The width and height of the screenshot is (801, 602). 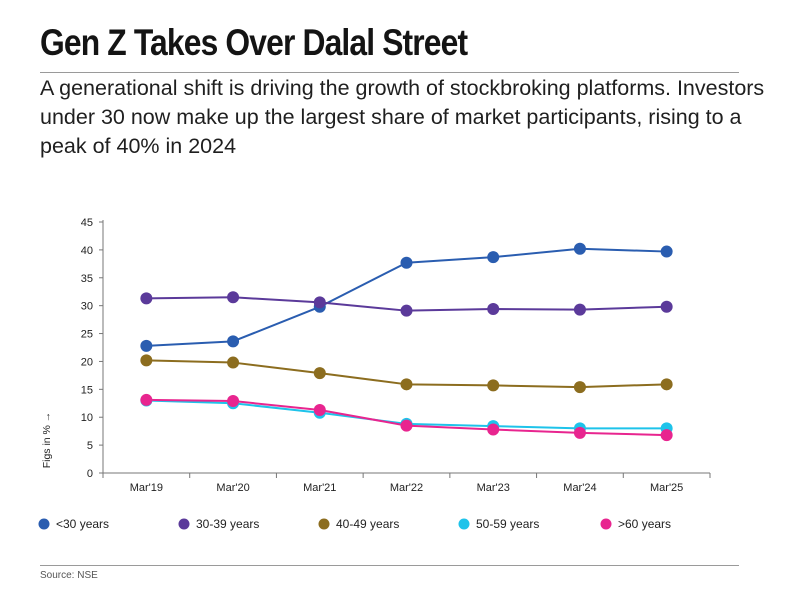 What do you see at coordinates (87, 335) in the screenshot?
I see `y-tick-label: 25` at bounding box center [87, 335].